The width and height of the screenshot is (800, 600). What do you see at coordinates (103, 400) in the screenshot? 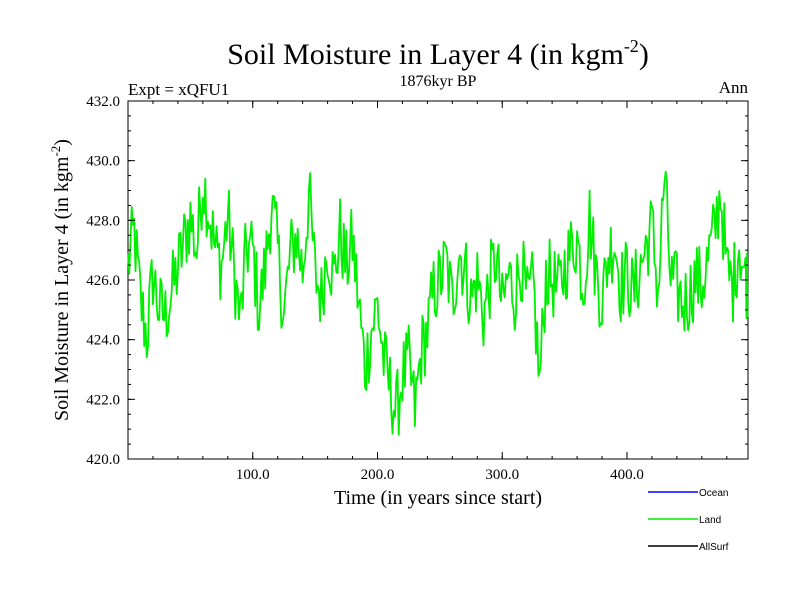
I see `y-tick-label: 422.0` at bounding box center [103, 400].